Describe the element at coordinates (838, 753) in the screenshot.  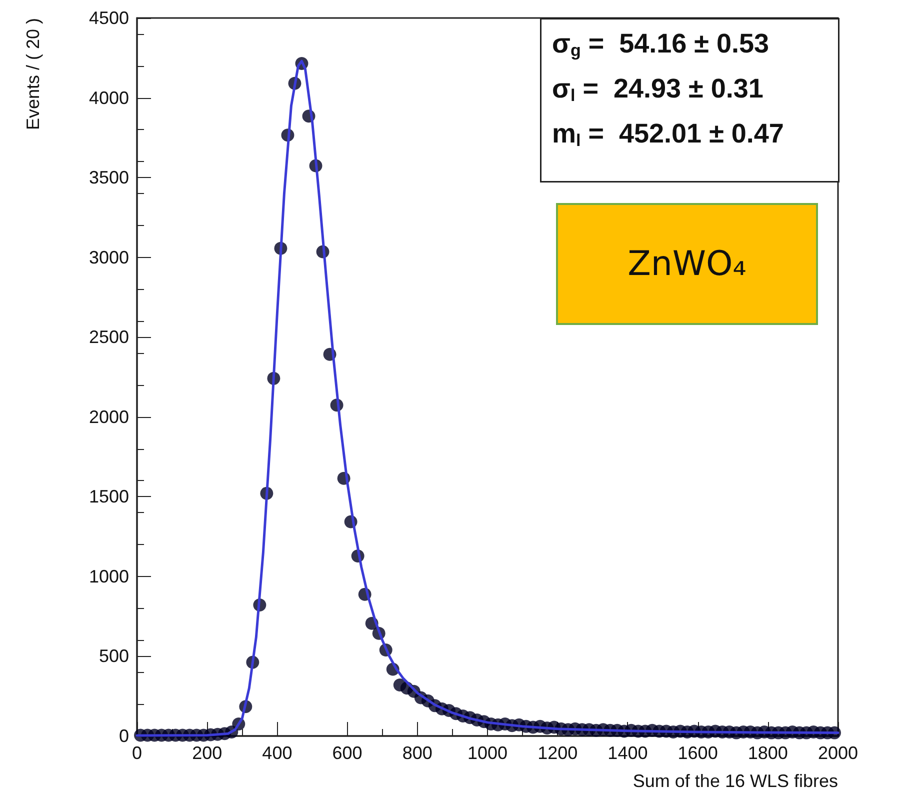
I see `x-tick-label: 2000` at that location.